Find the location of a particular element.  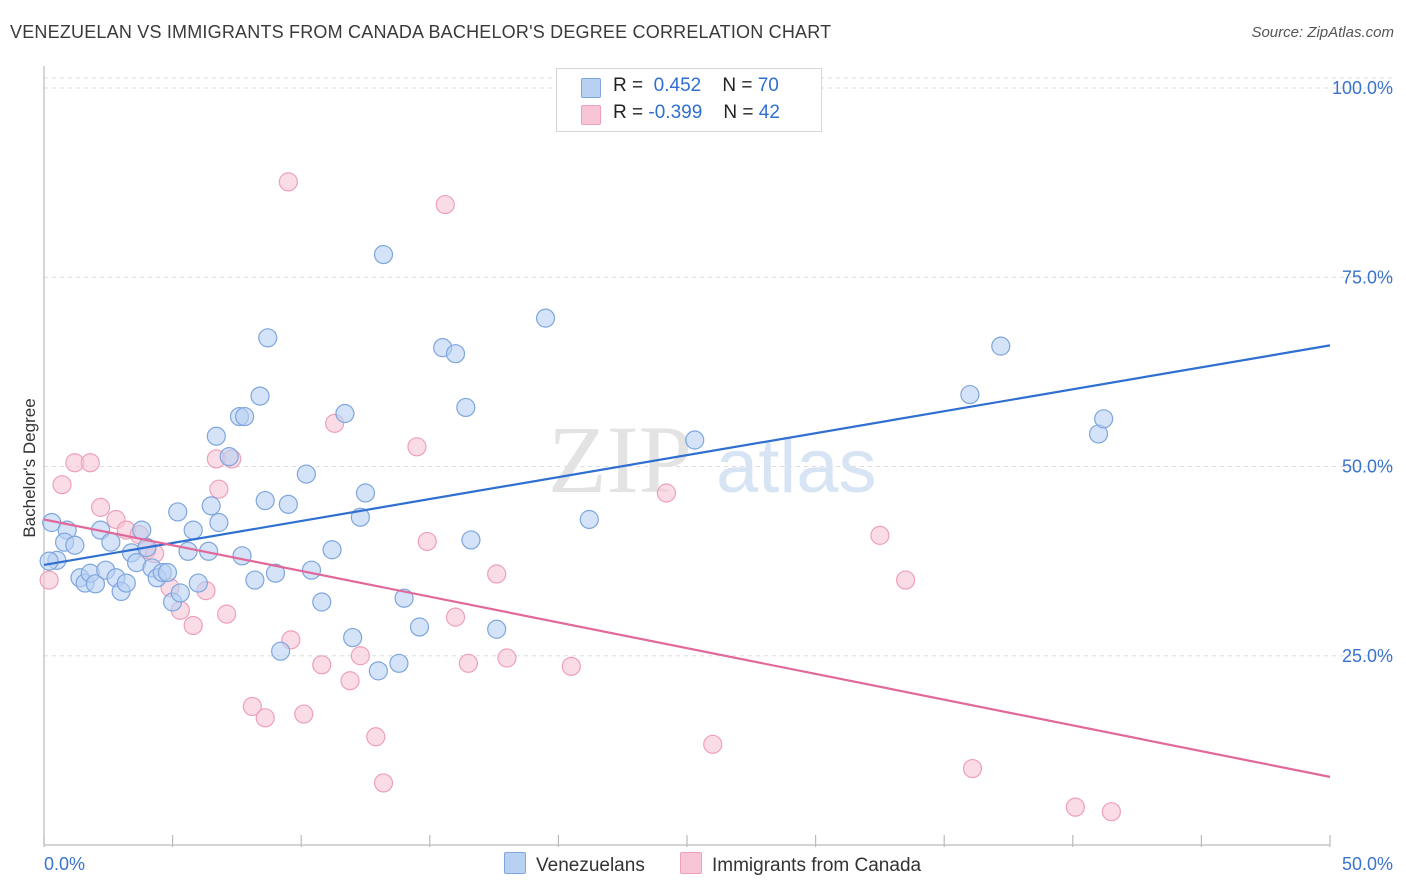

x-tick-label-0: 0.0% is located at coordinates (64, 864).